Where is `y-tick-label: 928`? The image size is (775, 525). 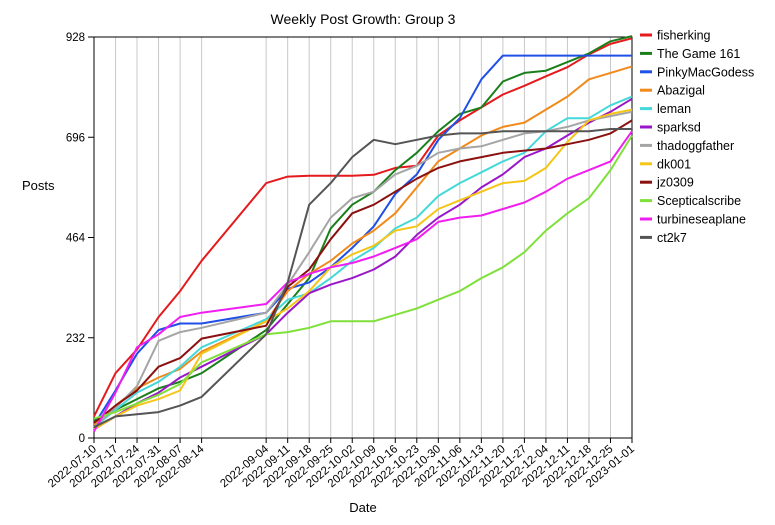
y-tick-label: 928 is located at coordinates (75, 38).